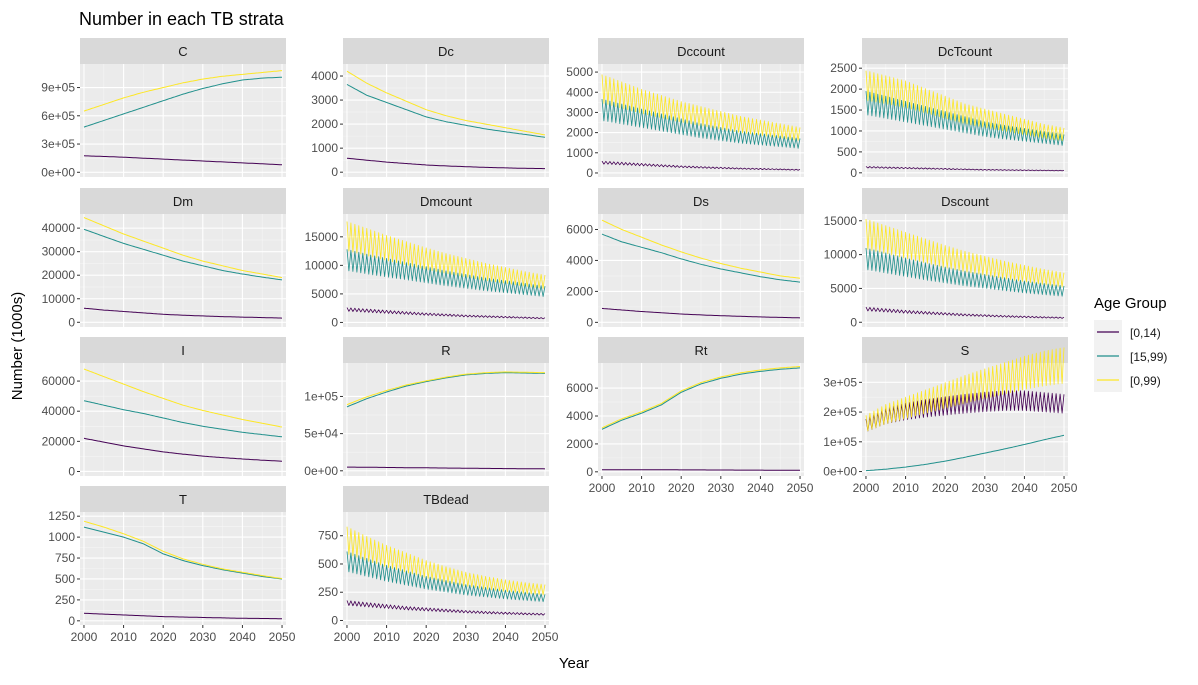 The image size is (1198, 685). What do you see at coordinates (58, 116) in the screenshot?
I see `y-tick-label: 6e+05` at bounding box center [58, 116].